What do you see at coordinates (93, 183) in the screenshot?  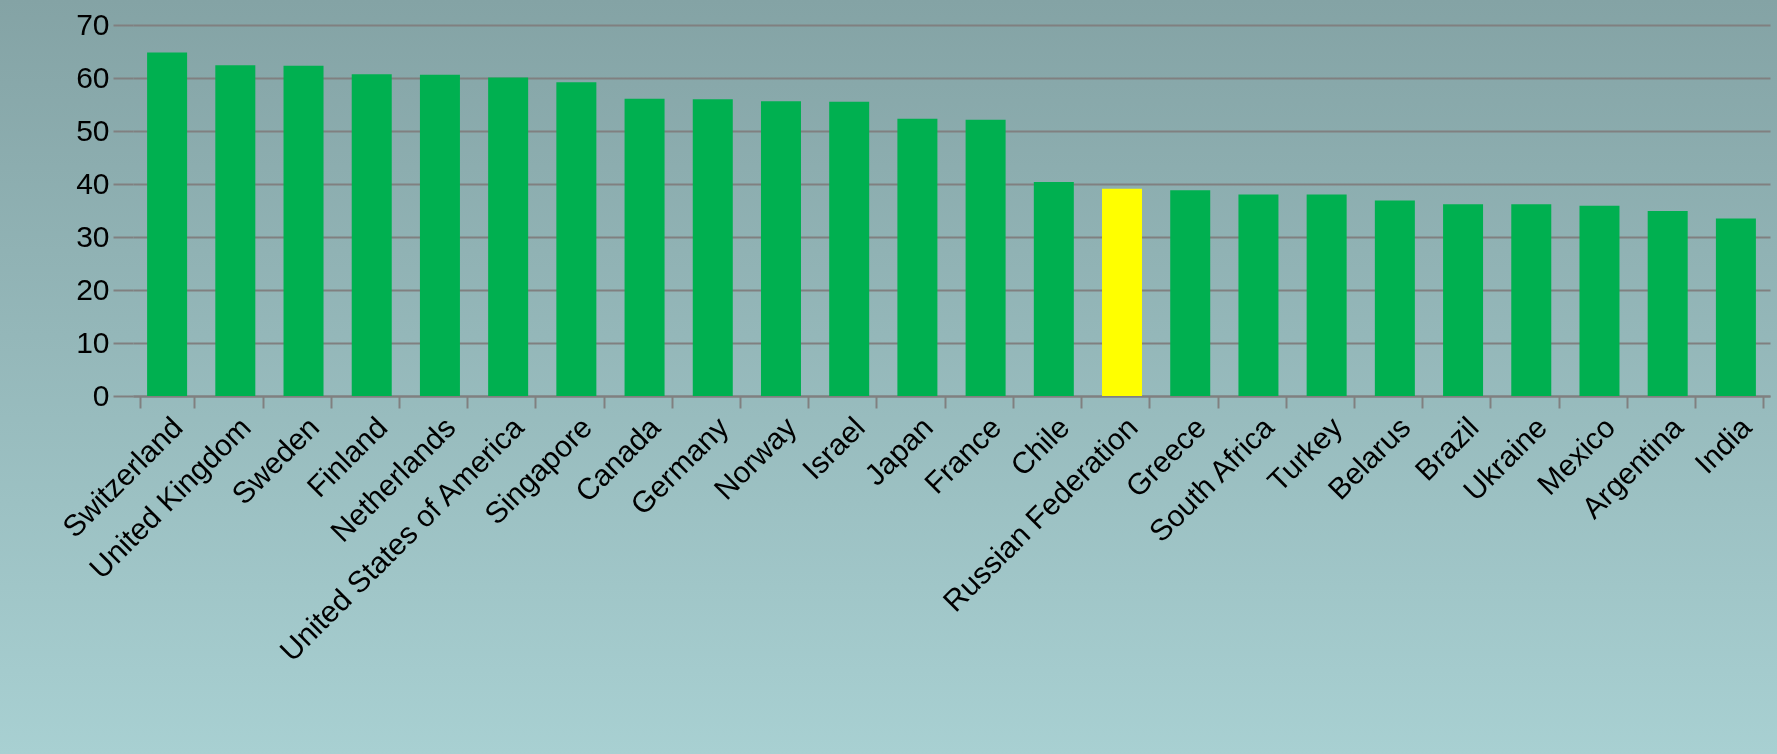 I see `y-tick-label: 40` at bounding box center [93, 183].